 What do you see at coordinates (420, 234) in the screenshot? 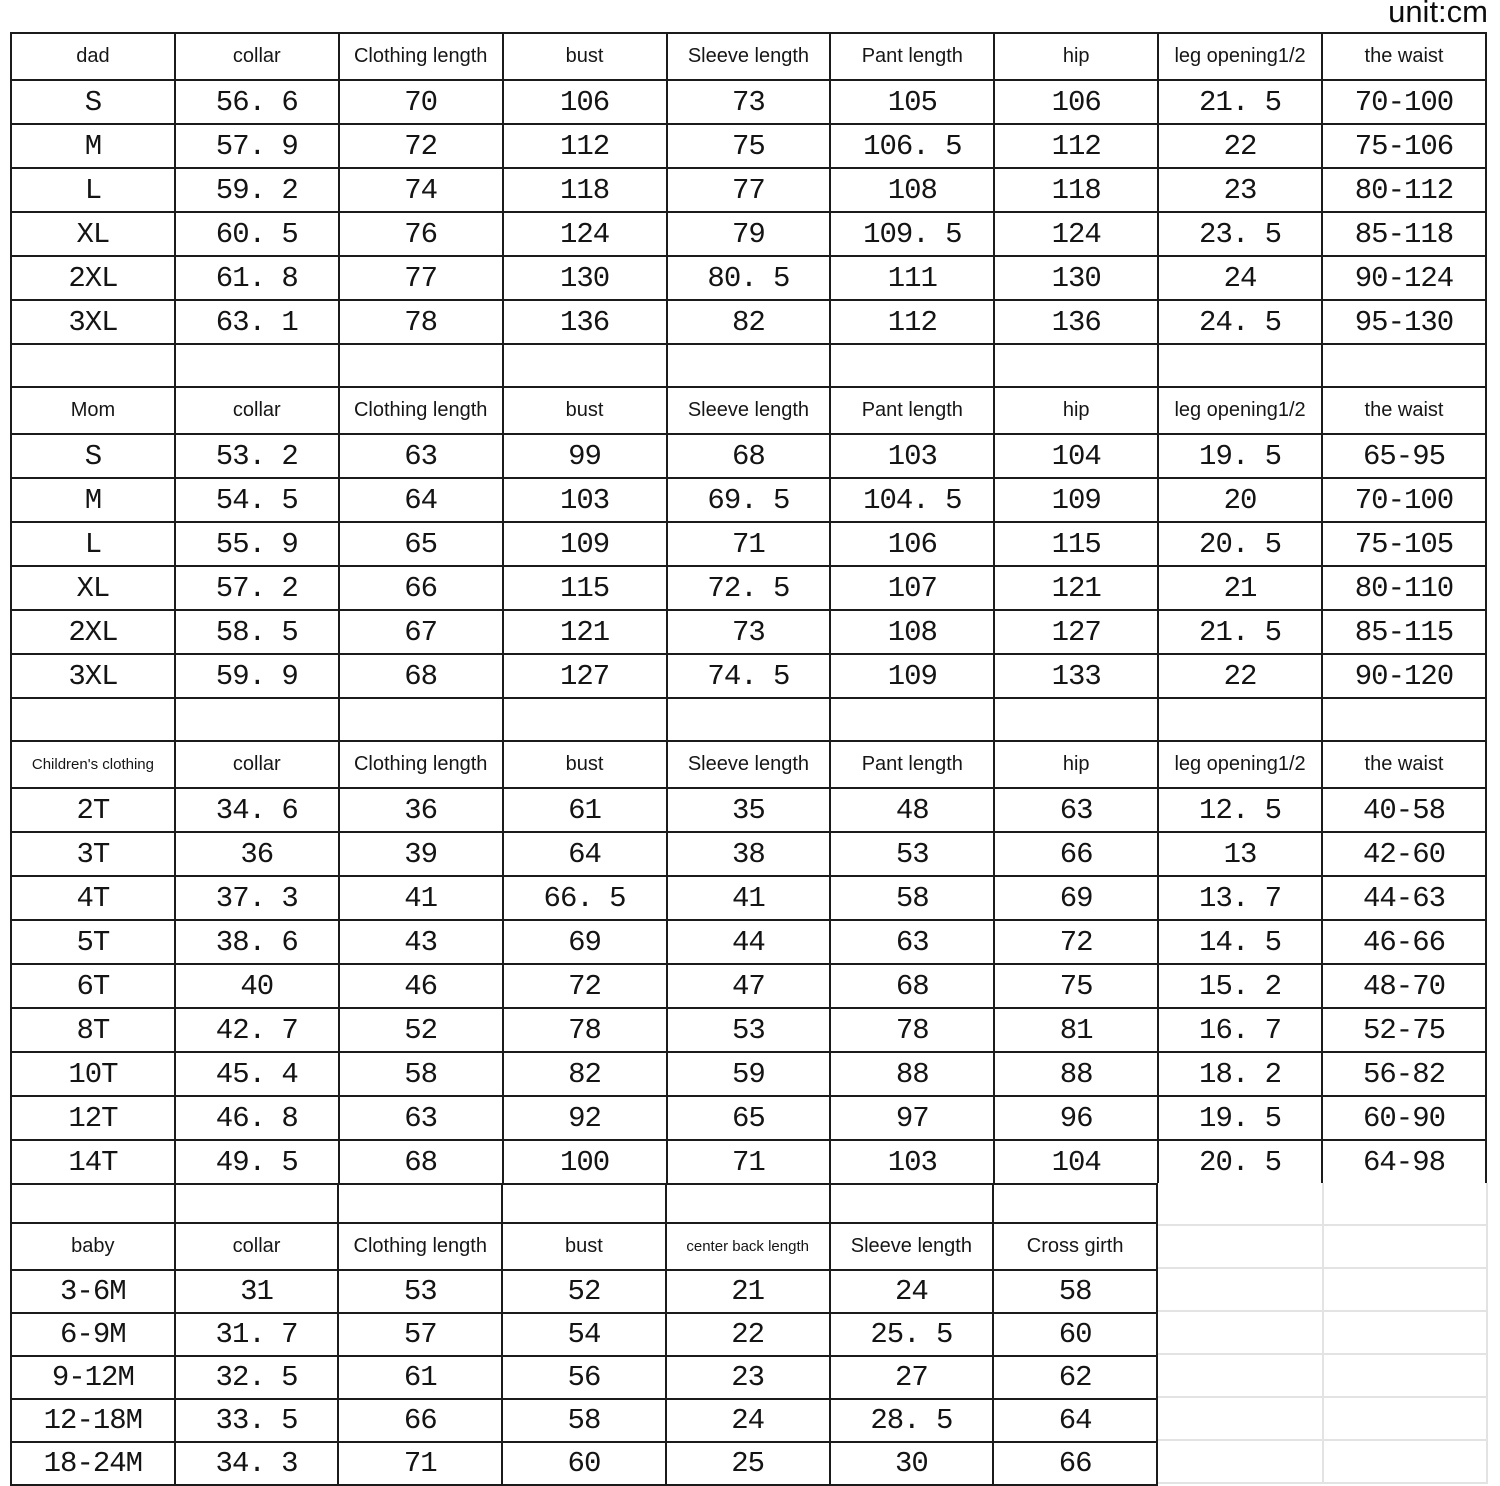
I see `value-cell: 76` at bounding box center [420, 234].